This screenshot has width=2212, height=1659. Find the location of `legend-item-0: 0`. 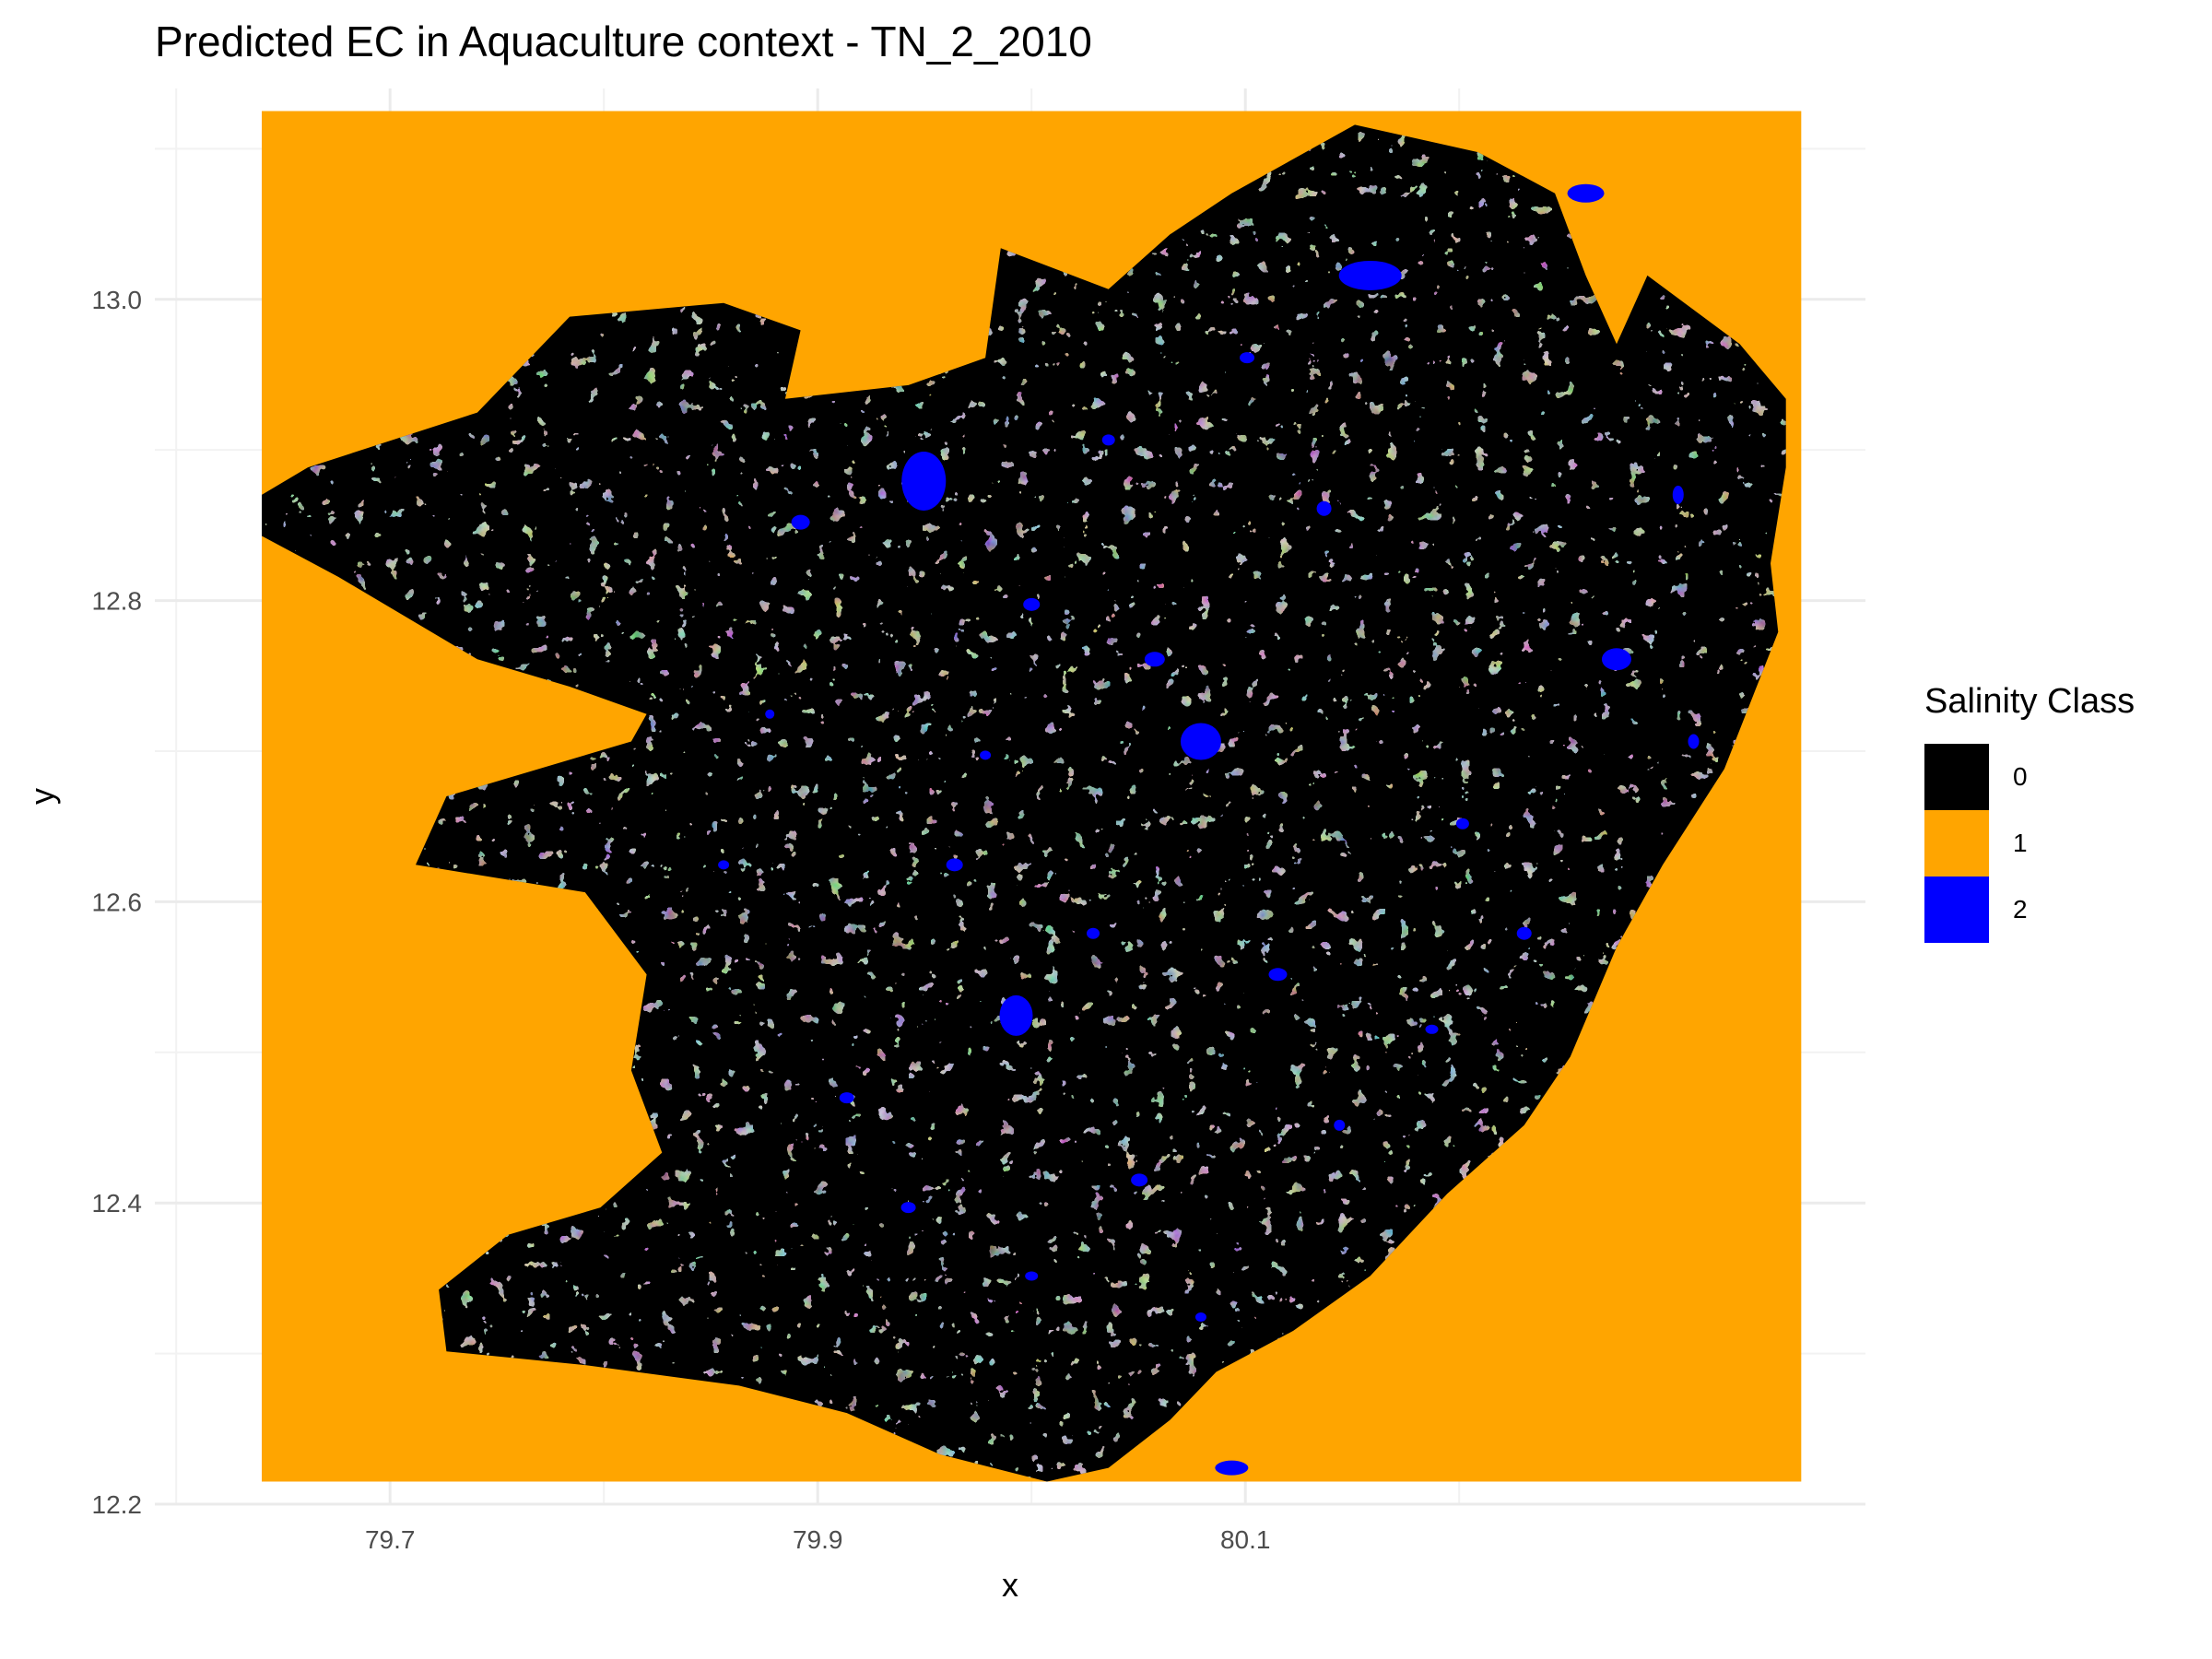

legend-item-0: 0 is located at coordinates (2029, 777).